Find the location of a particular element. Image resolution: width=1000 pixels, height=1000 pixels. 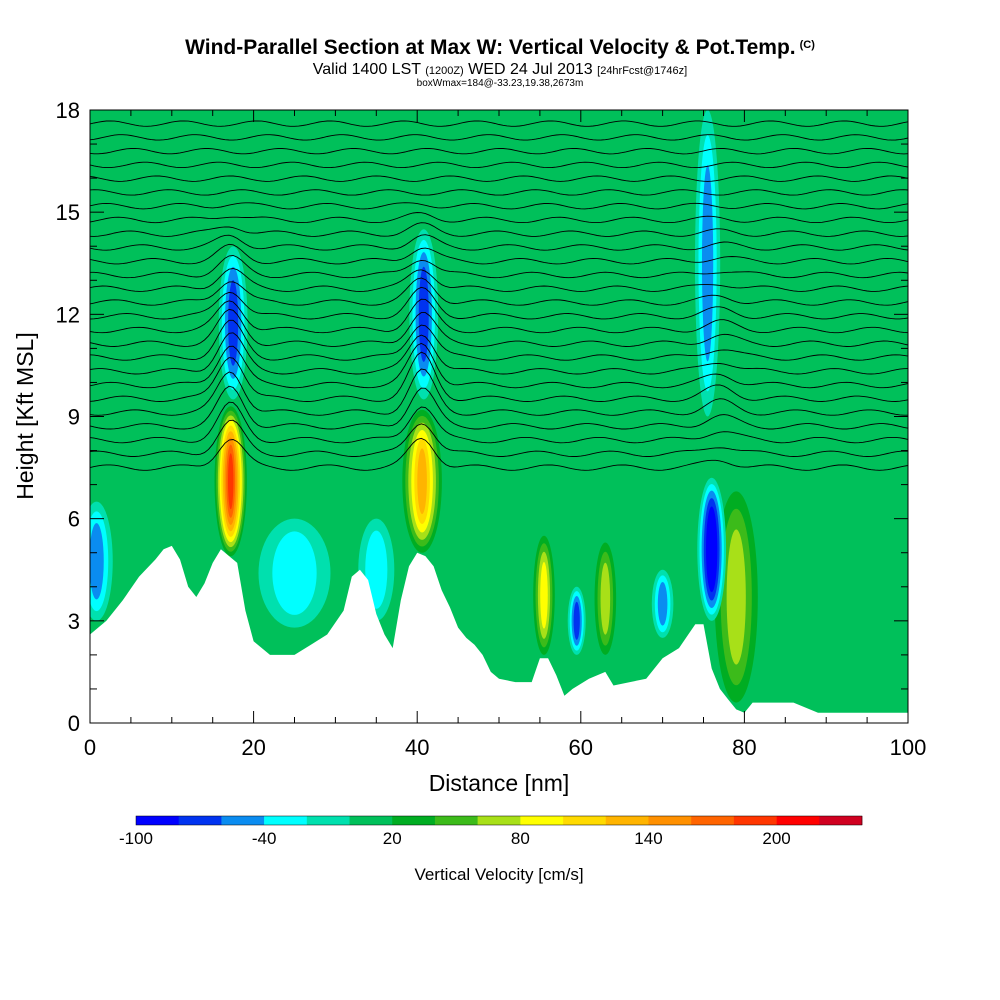

colorbar-tick-label: 200 is located at coordinates (776, 838).